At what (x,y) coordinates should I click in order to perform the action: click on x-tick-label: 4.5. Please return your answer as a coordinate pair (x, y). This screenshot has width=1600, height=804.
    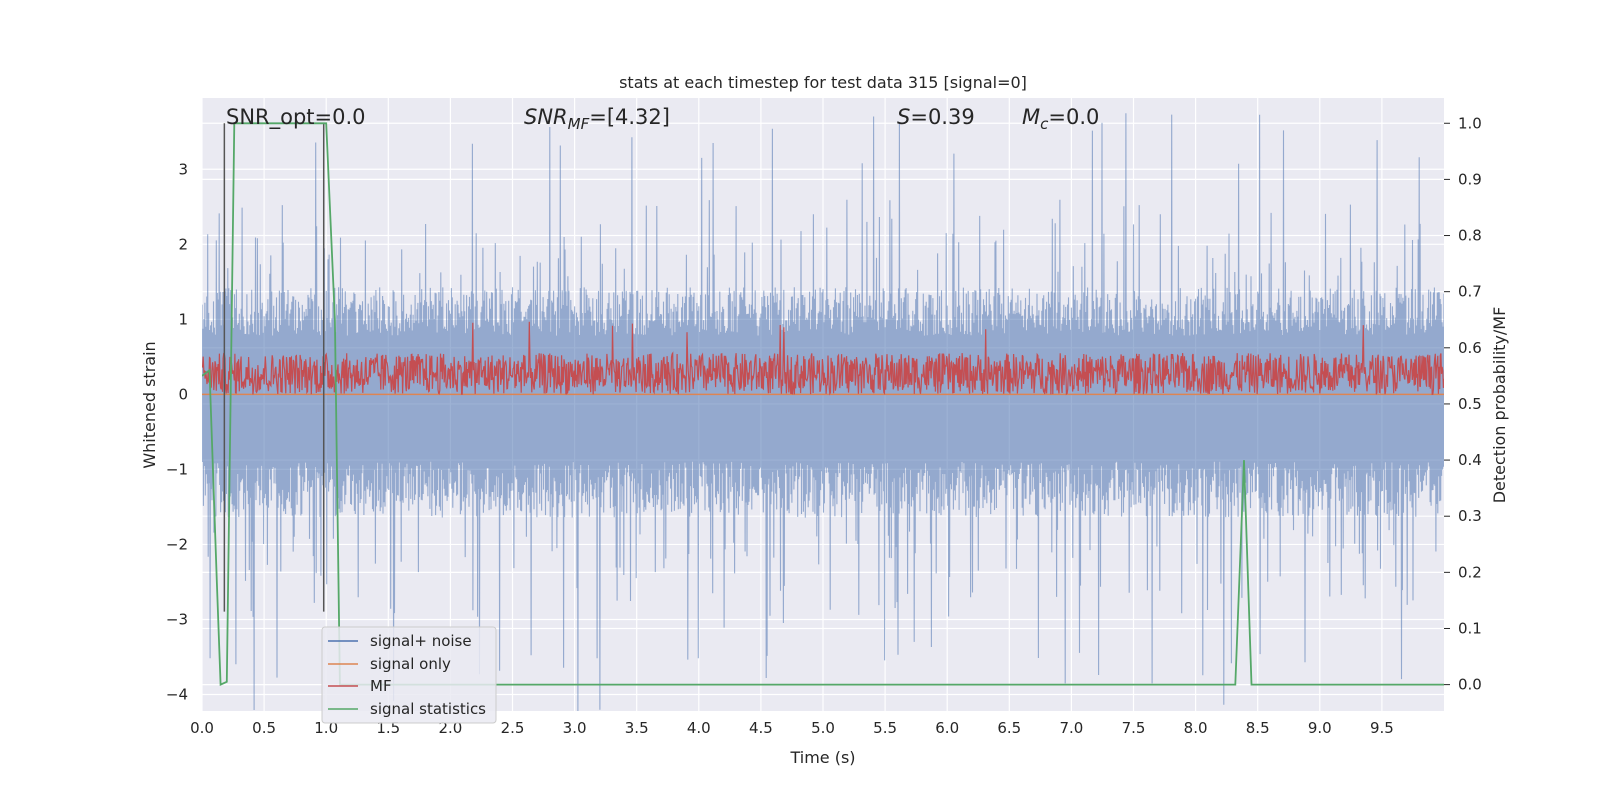
    Looking at the image, I should click on (761, 728).